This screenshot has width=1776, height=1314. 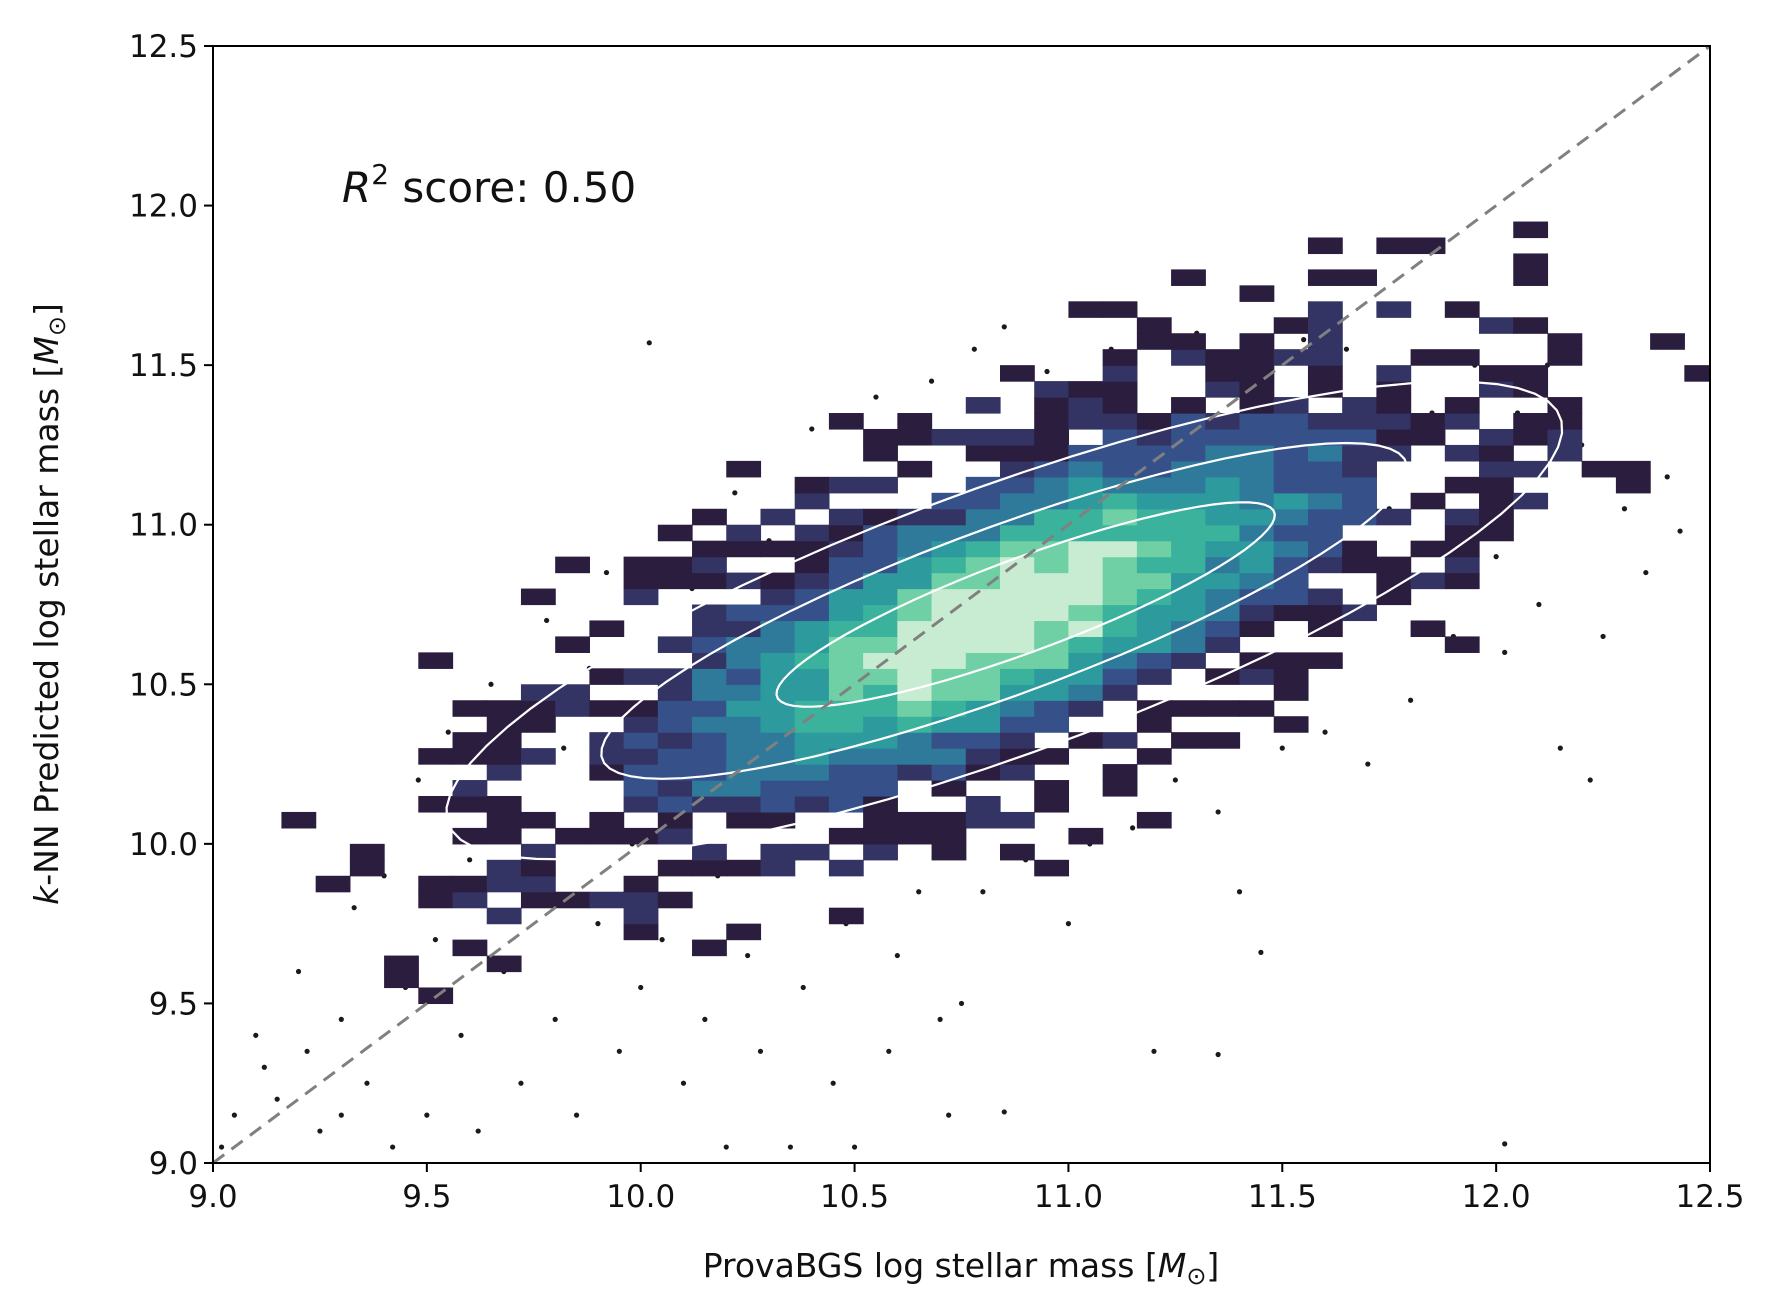 I want to click on y-axis-label-prefix: k, so click(x=46, y=894).